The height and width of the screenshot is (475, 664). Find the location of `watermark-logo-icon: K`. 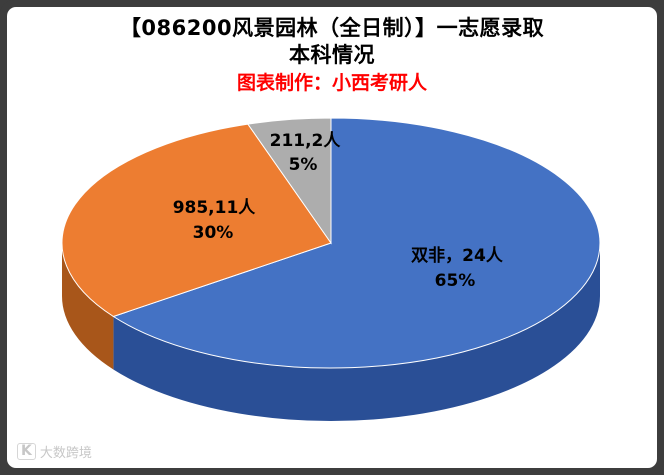

watermark-logo-icon: K is located at coordinates (26, 451).